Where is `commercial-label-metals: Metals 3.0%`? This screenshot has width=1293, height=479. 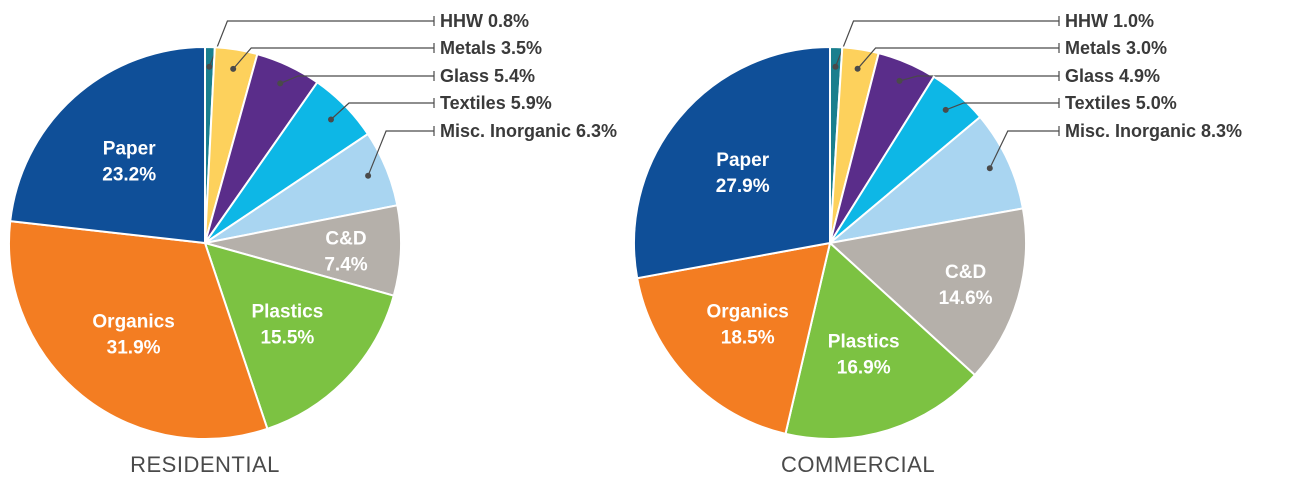
commercial-label-metals: Metals 3.0% is located at coordinates (1116, 48).